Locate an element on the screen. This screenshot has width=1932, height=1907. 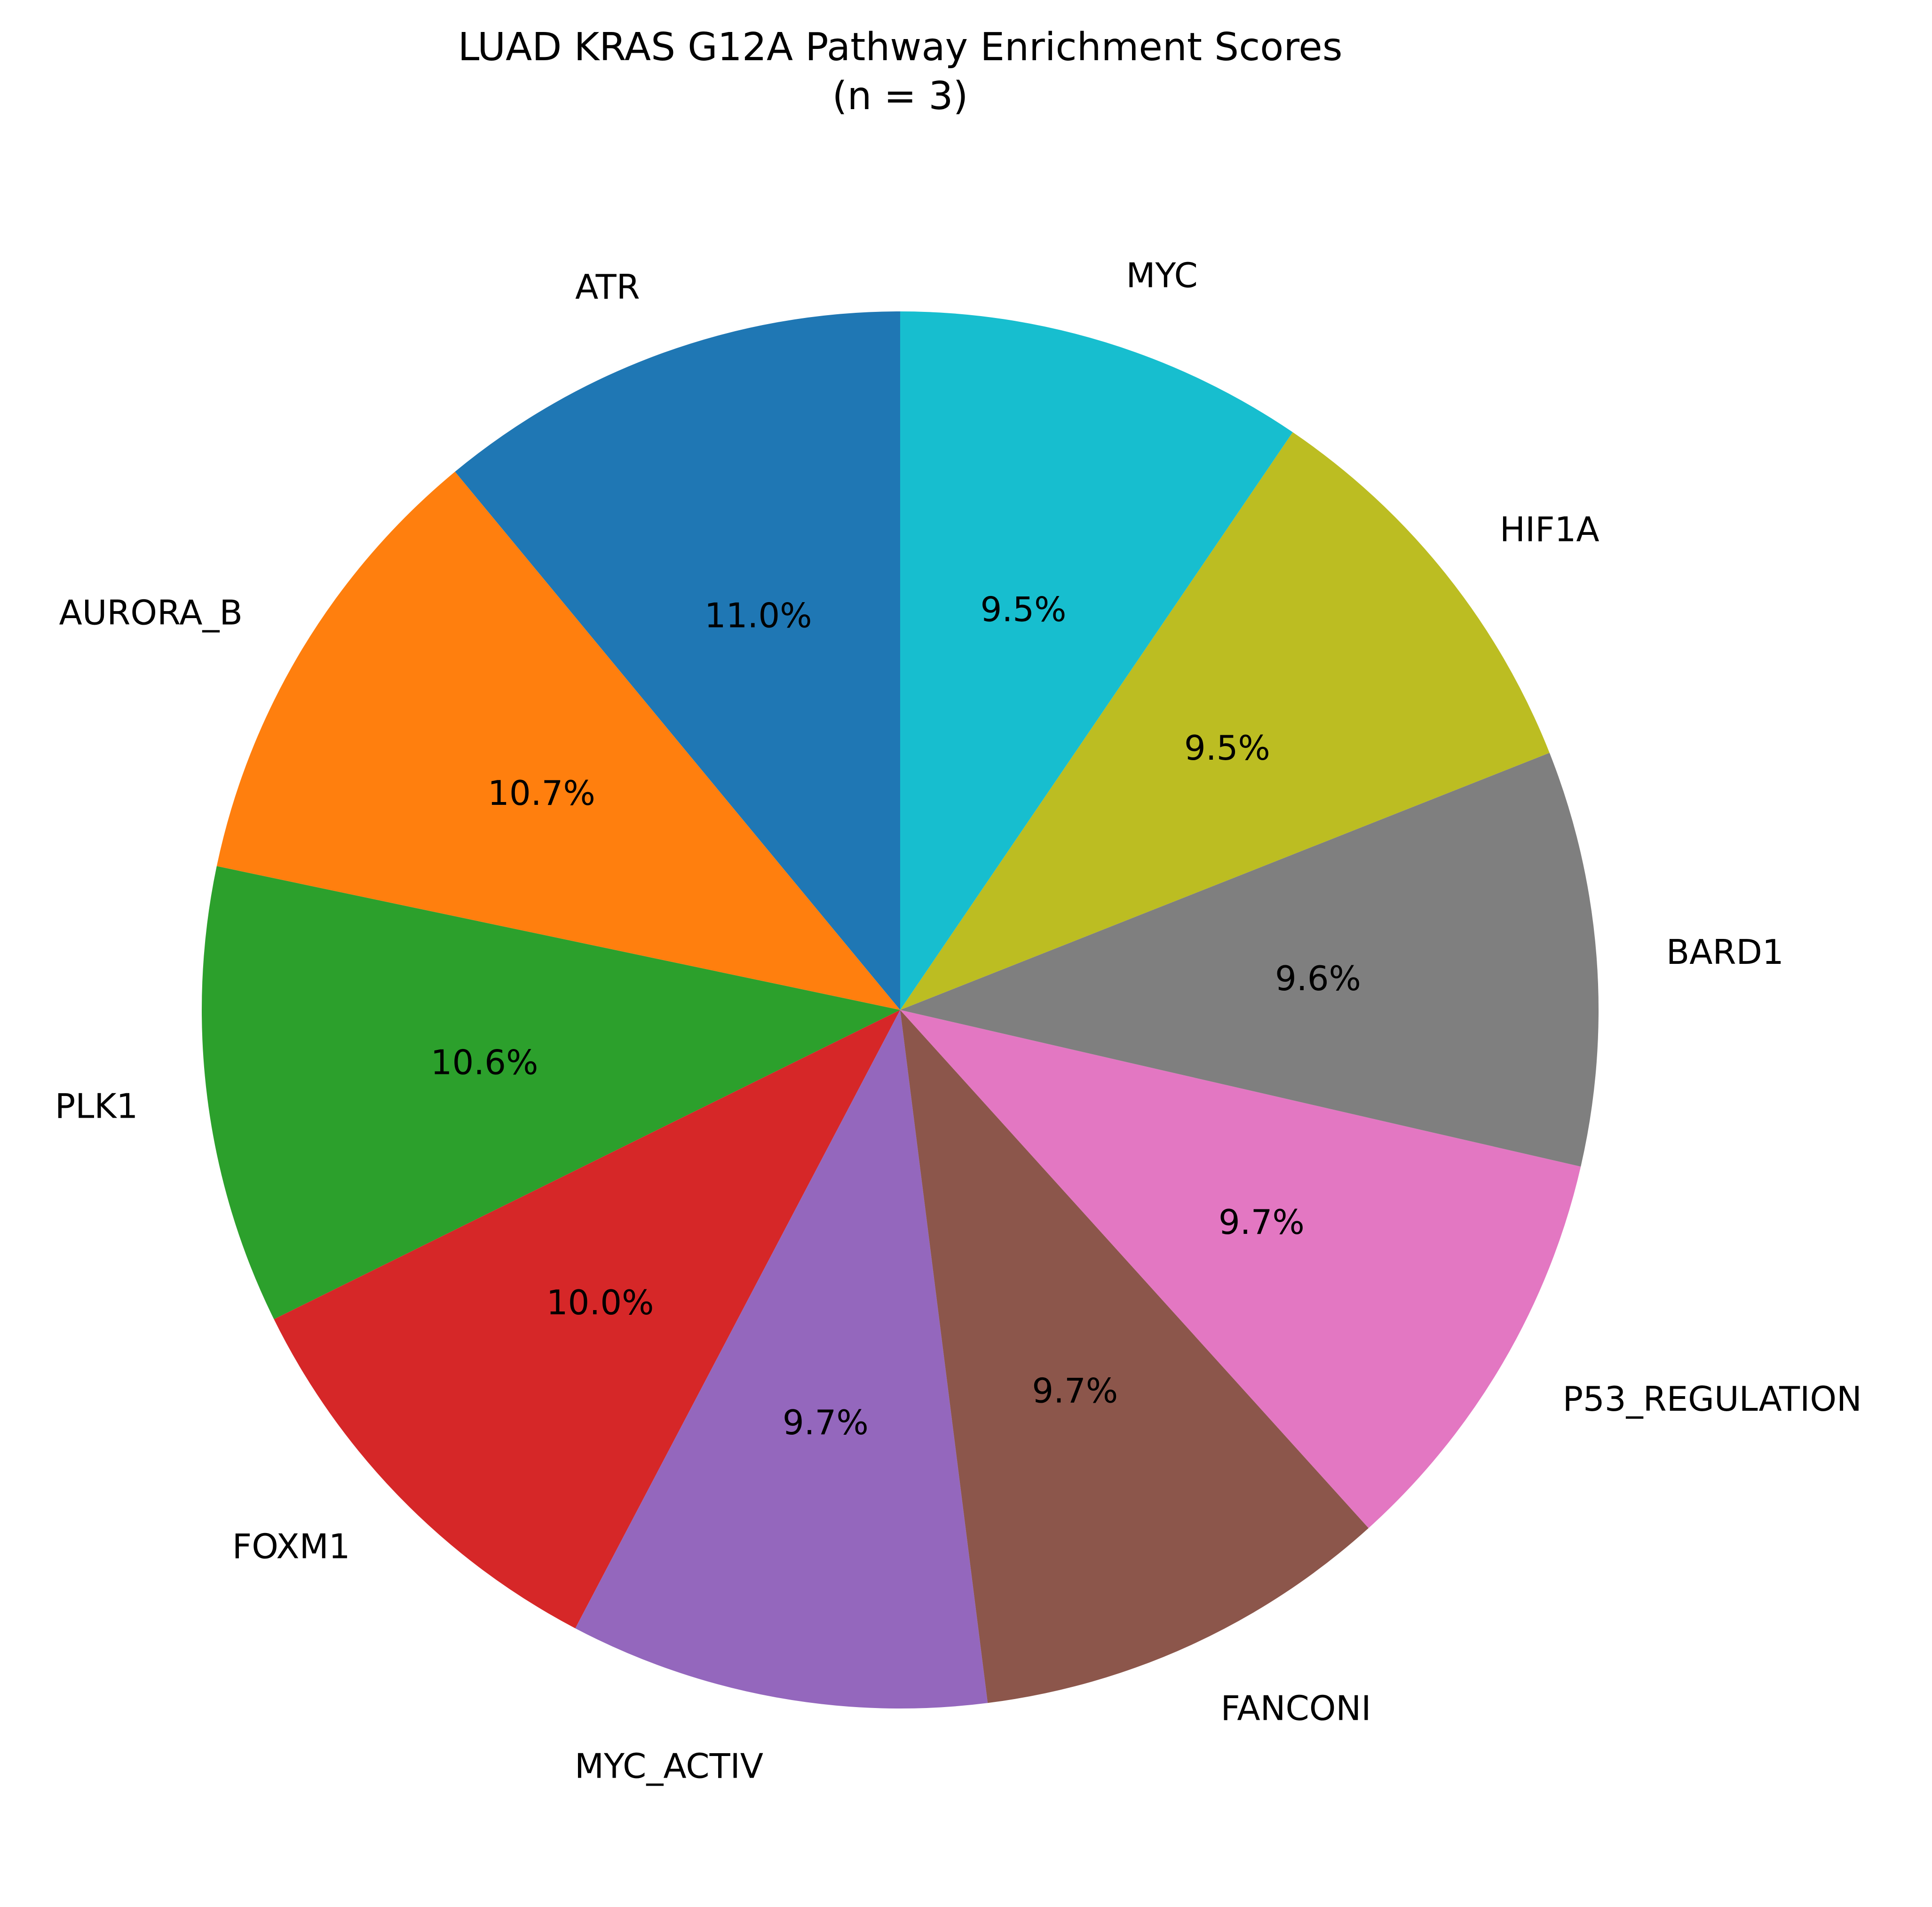
slice-category-label: MYC_ACTIV is located at coordinates (669, 1766).